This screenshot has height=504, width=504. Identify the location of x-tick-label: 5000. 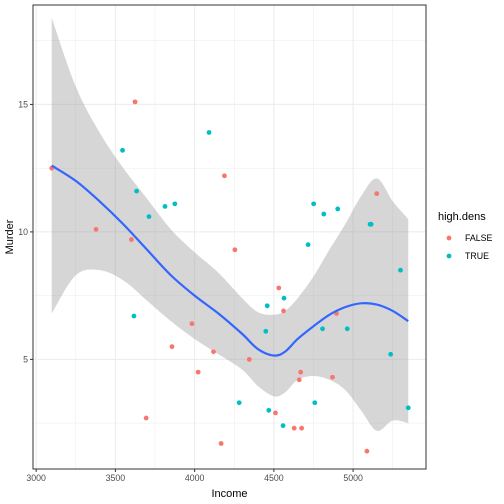
(353, 478).